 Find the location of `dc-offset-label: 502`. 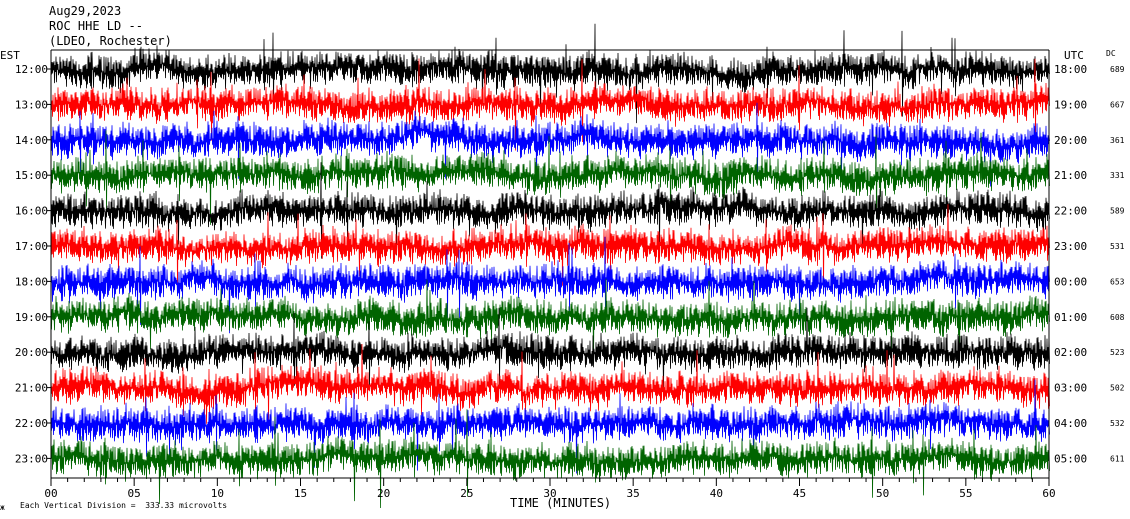

dc-offset-label: 502 is located at coordinates (1117, 388).